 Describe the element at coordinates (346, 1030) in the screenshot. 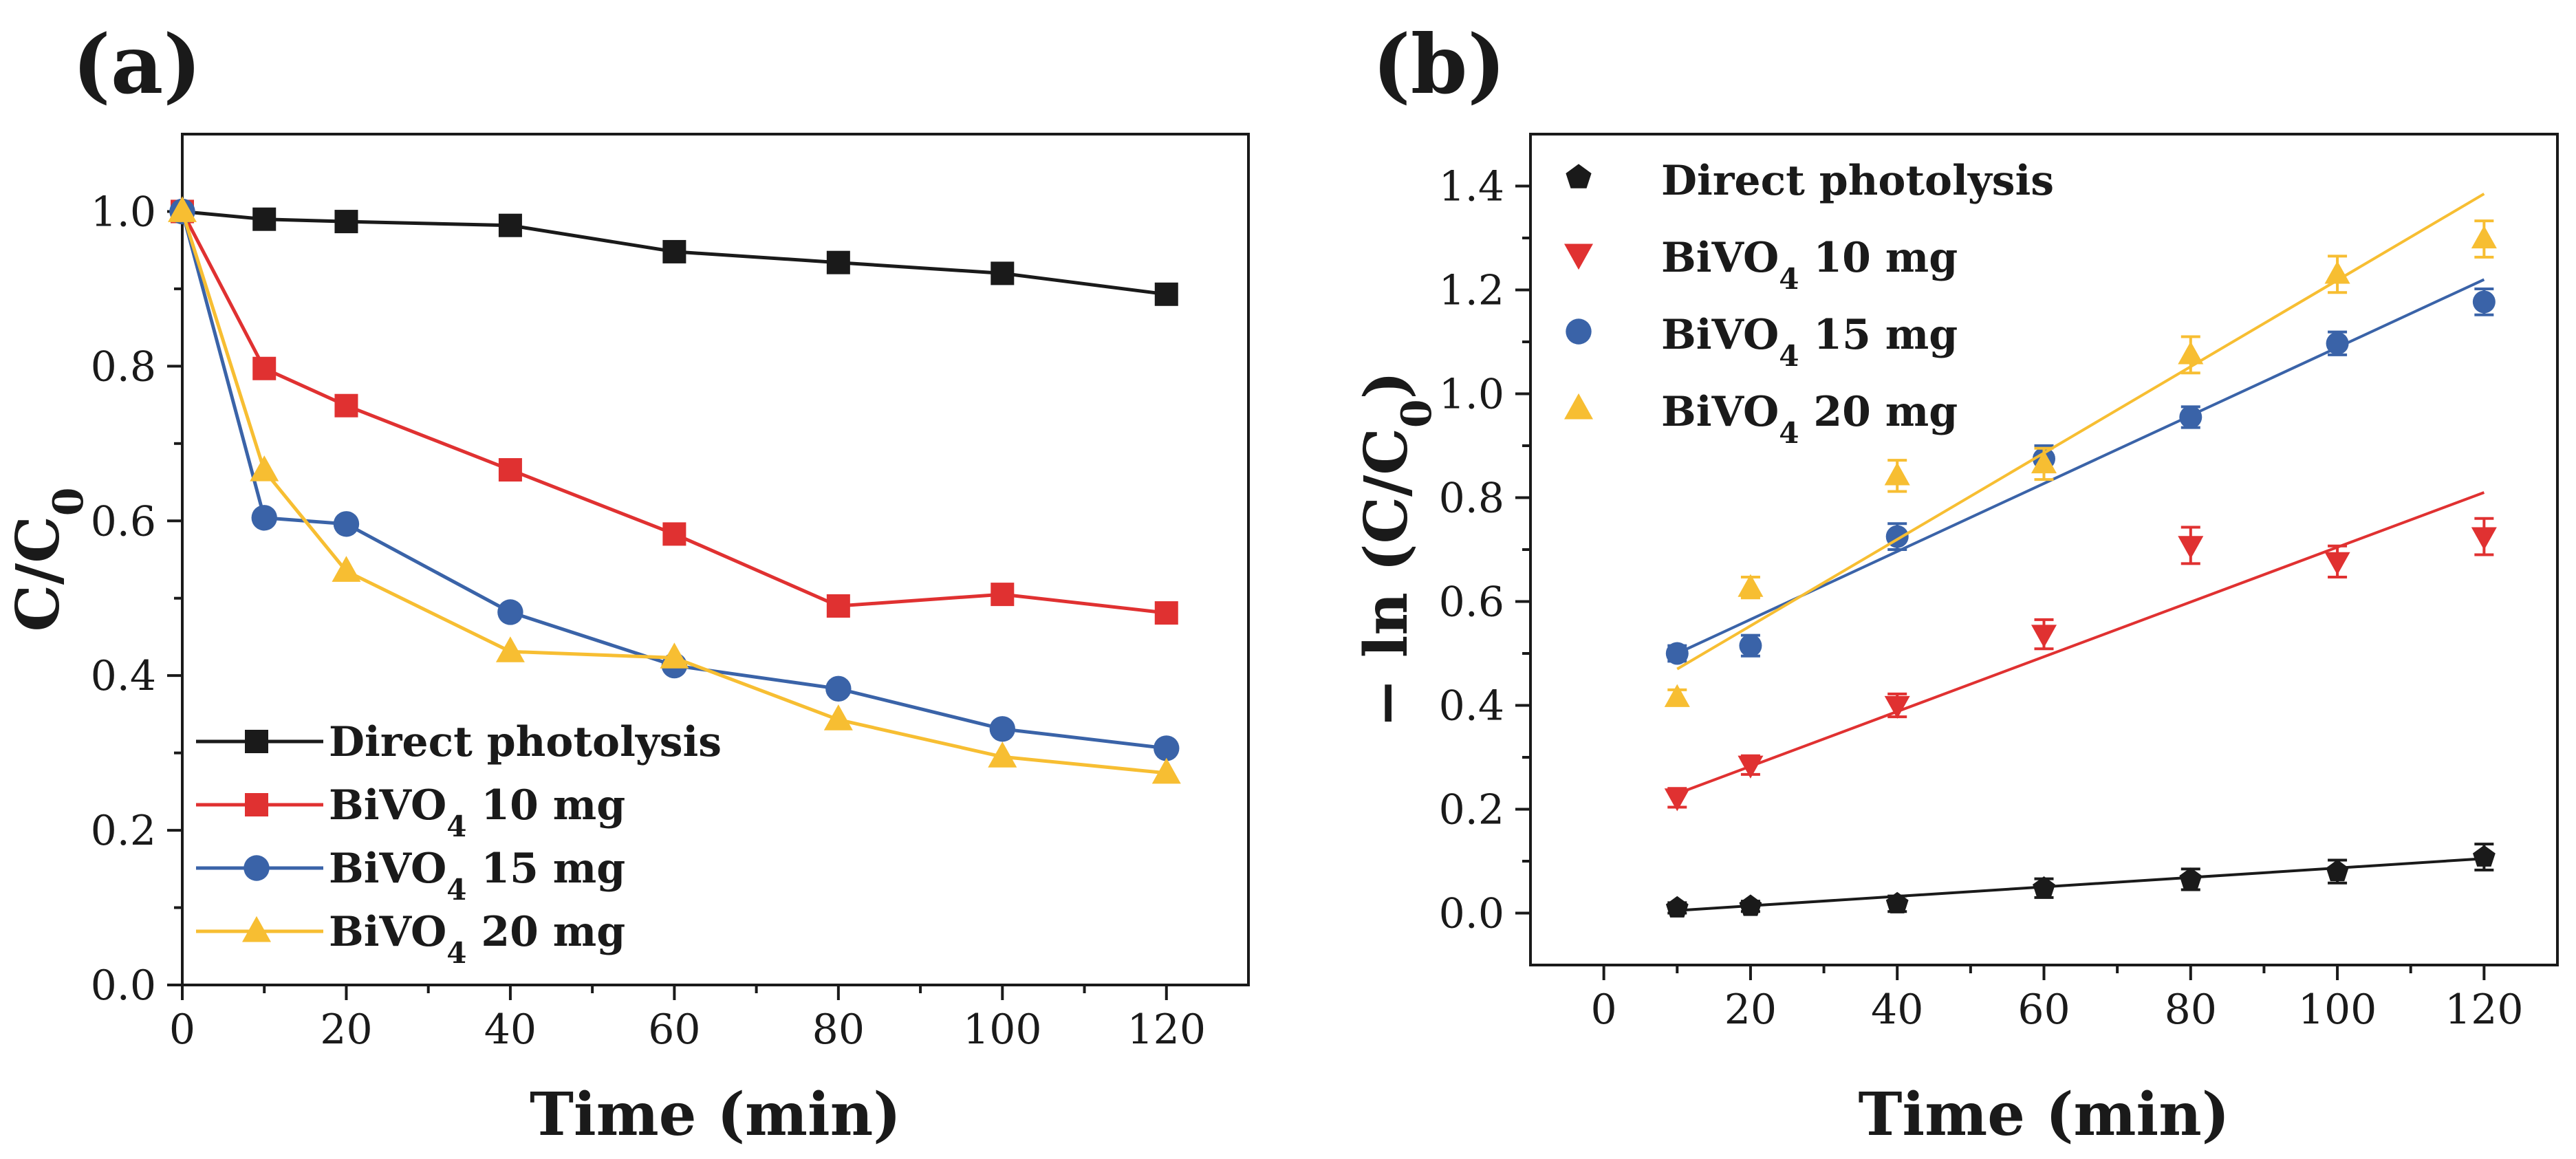

I see `panel-a-x-tick-label: 20` at that location.